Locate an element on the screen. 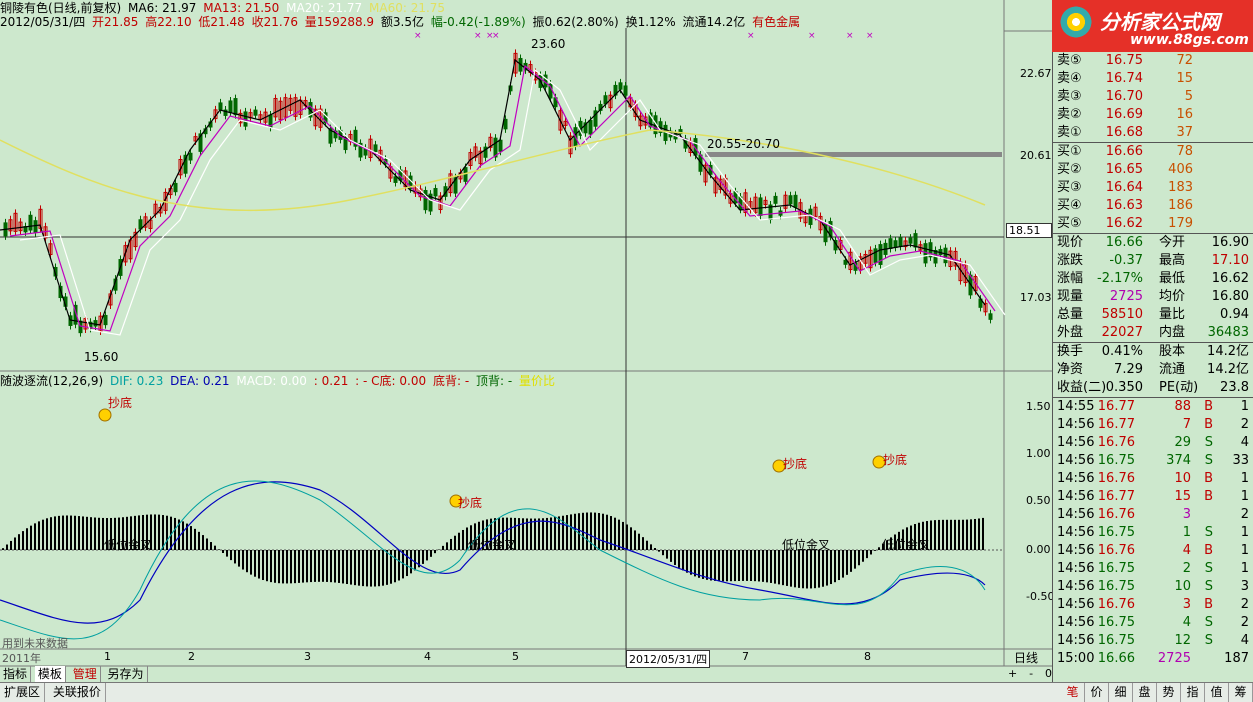 The height and width of the screenshot is (702, 1253). panel-tab: 价 is located at coordinates (1097, 692).